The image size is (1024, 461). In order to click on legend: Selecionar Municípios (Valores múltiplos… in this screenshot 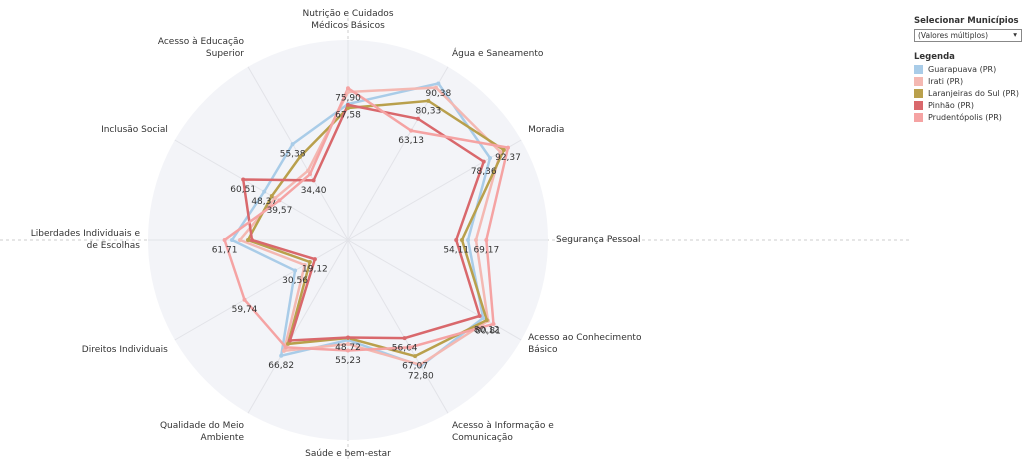, I will do `click(968, 70)`.